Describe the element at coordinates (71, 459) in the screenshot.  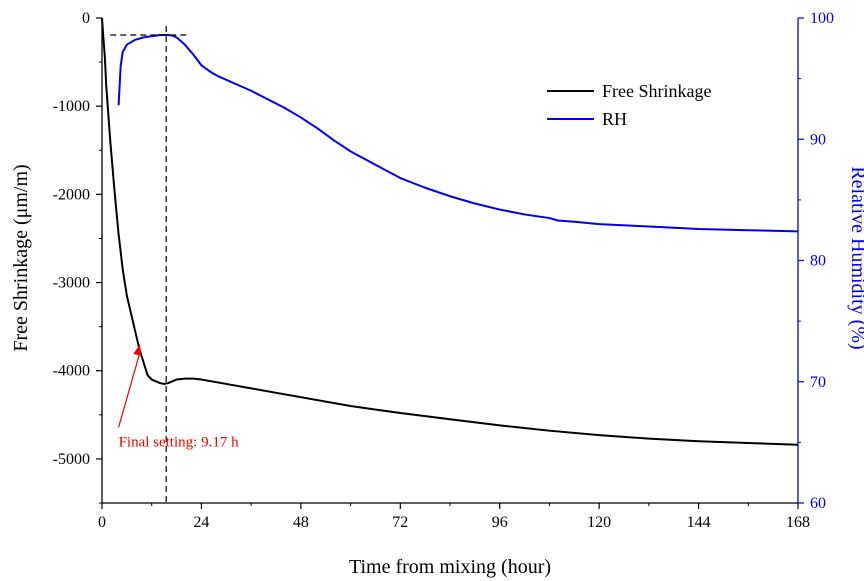
I see `left-y-tick-label: -5000` at that location.